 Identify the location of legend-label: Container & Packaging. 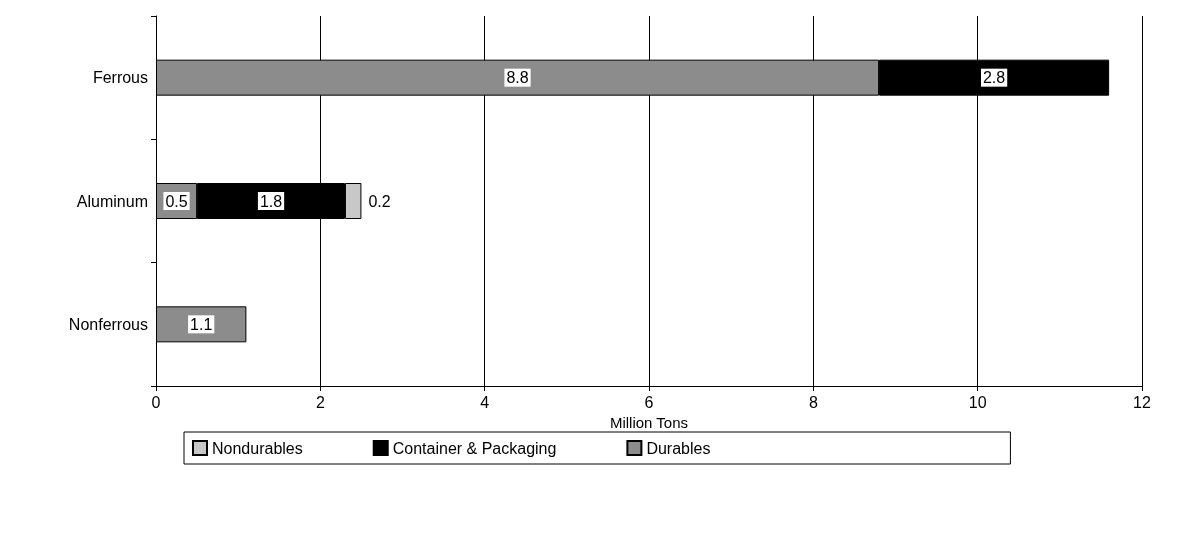
(474, 448).